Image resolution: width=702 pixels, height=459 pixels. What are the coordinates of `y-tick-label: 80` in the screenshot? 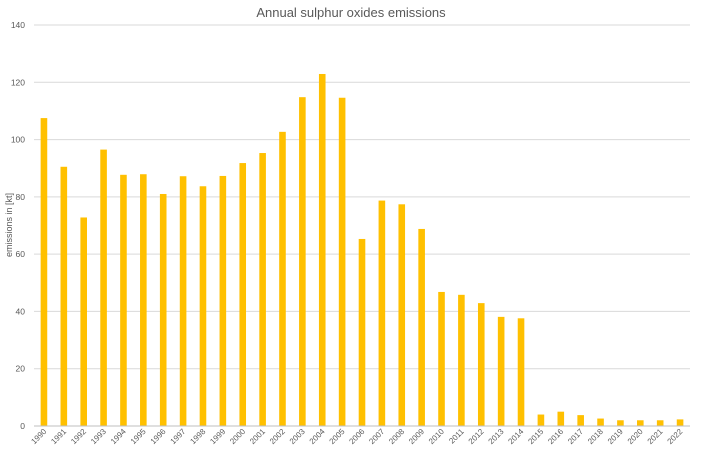 It's located at (21, 197).